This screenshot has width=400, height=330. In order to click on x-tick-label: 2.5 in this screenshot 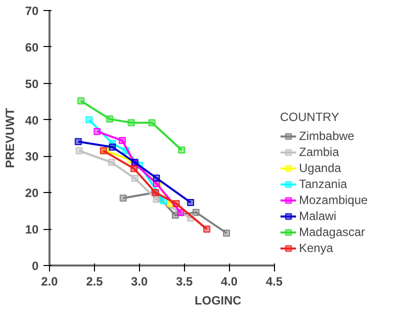, I will do `click(95, 281)`.